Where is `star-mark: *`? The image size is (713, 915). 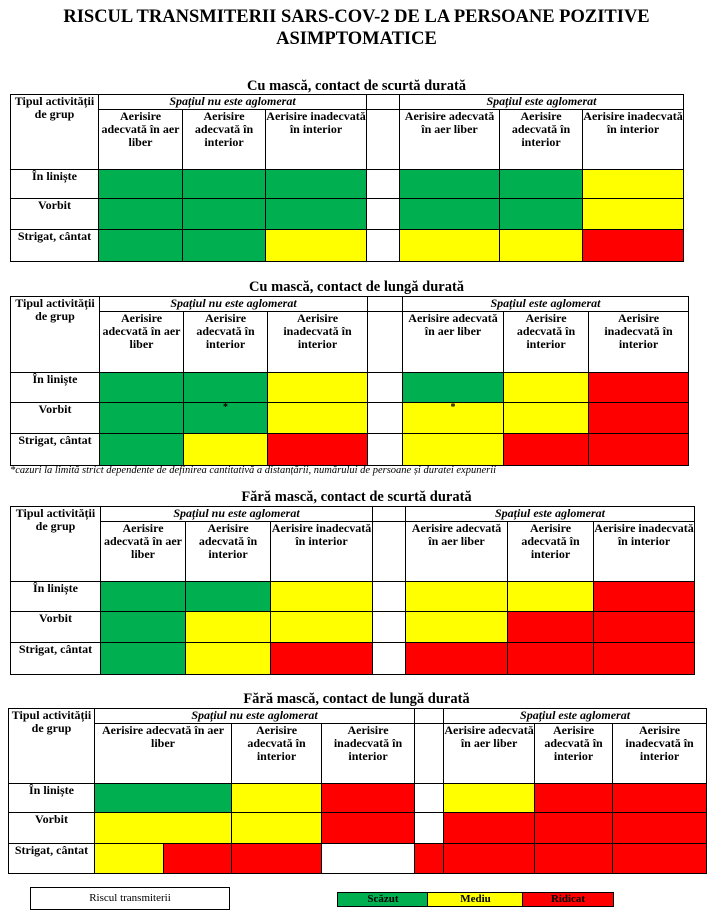 star-mark: * is located at coordinates (225, 407).